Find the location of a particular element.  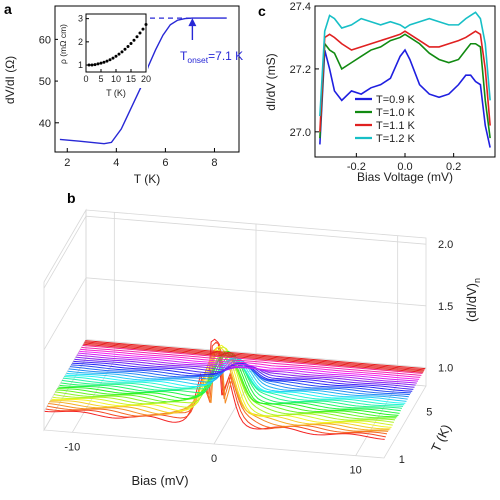

panel-c-series is located at coordinates (405, 79).